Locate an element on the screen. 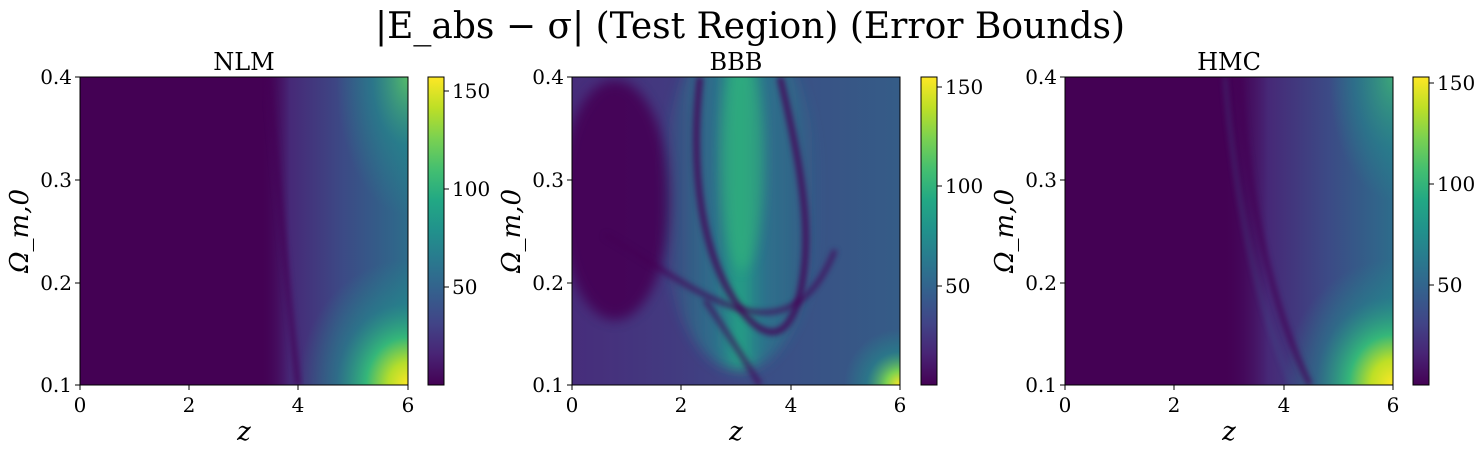 The height and width of the screenshot is (455, 1480). colorbar-bbb: 150 100 50 is located at coordinates (951, 230).